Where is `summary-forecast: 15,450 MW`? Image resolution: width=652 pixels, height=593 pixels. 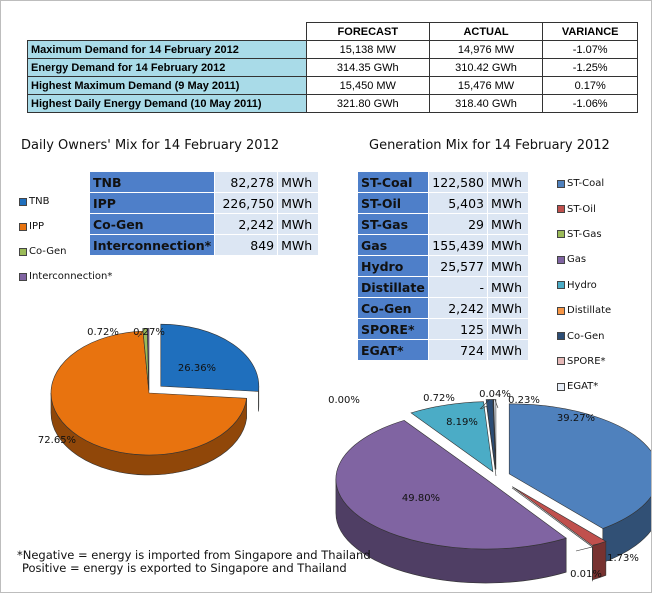 summary-forecast: 15,450 MW is located at coordinates (367, 85).